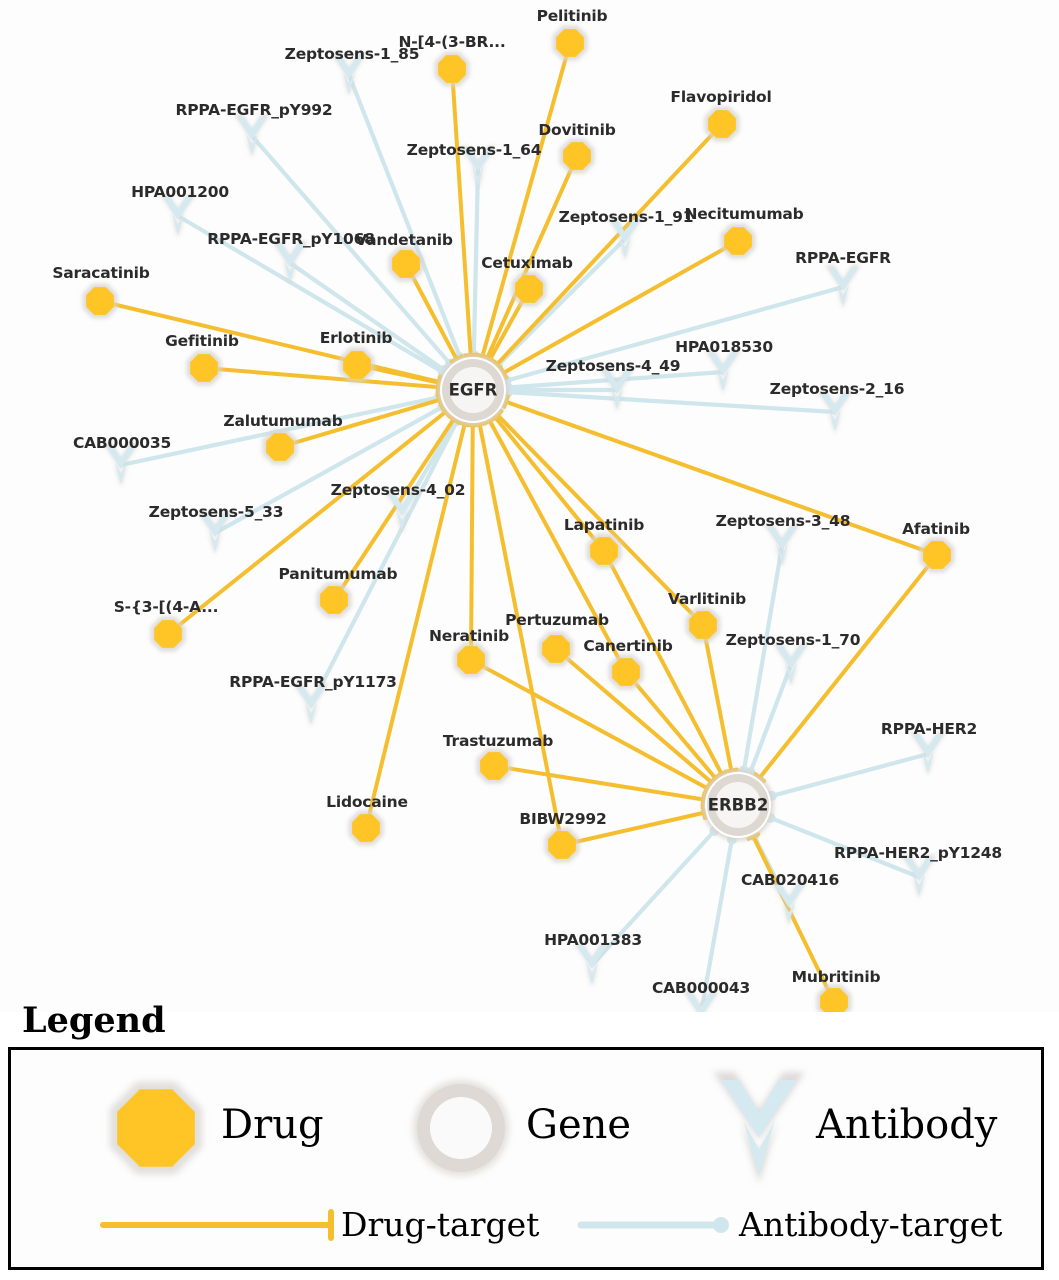 Image resolution: width=1059 pixels, height=1280 pixels. What do you see at coordinates (452, 1156) in the screenshot?
I see `legend-svg` at bounding box center [452, 1156].